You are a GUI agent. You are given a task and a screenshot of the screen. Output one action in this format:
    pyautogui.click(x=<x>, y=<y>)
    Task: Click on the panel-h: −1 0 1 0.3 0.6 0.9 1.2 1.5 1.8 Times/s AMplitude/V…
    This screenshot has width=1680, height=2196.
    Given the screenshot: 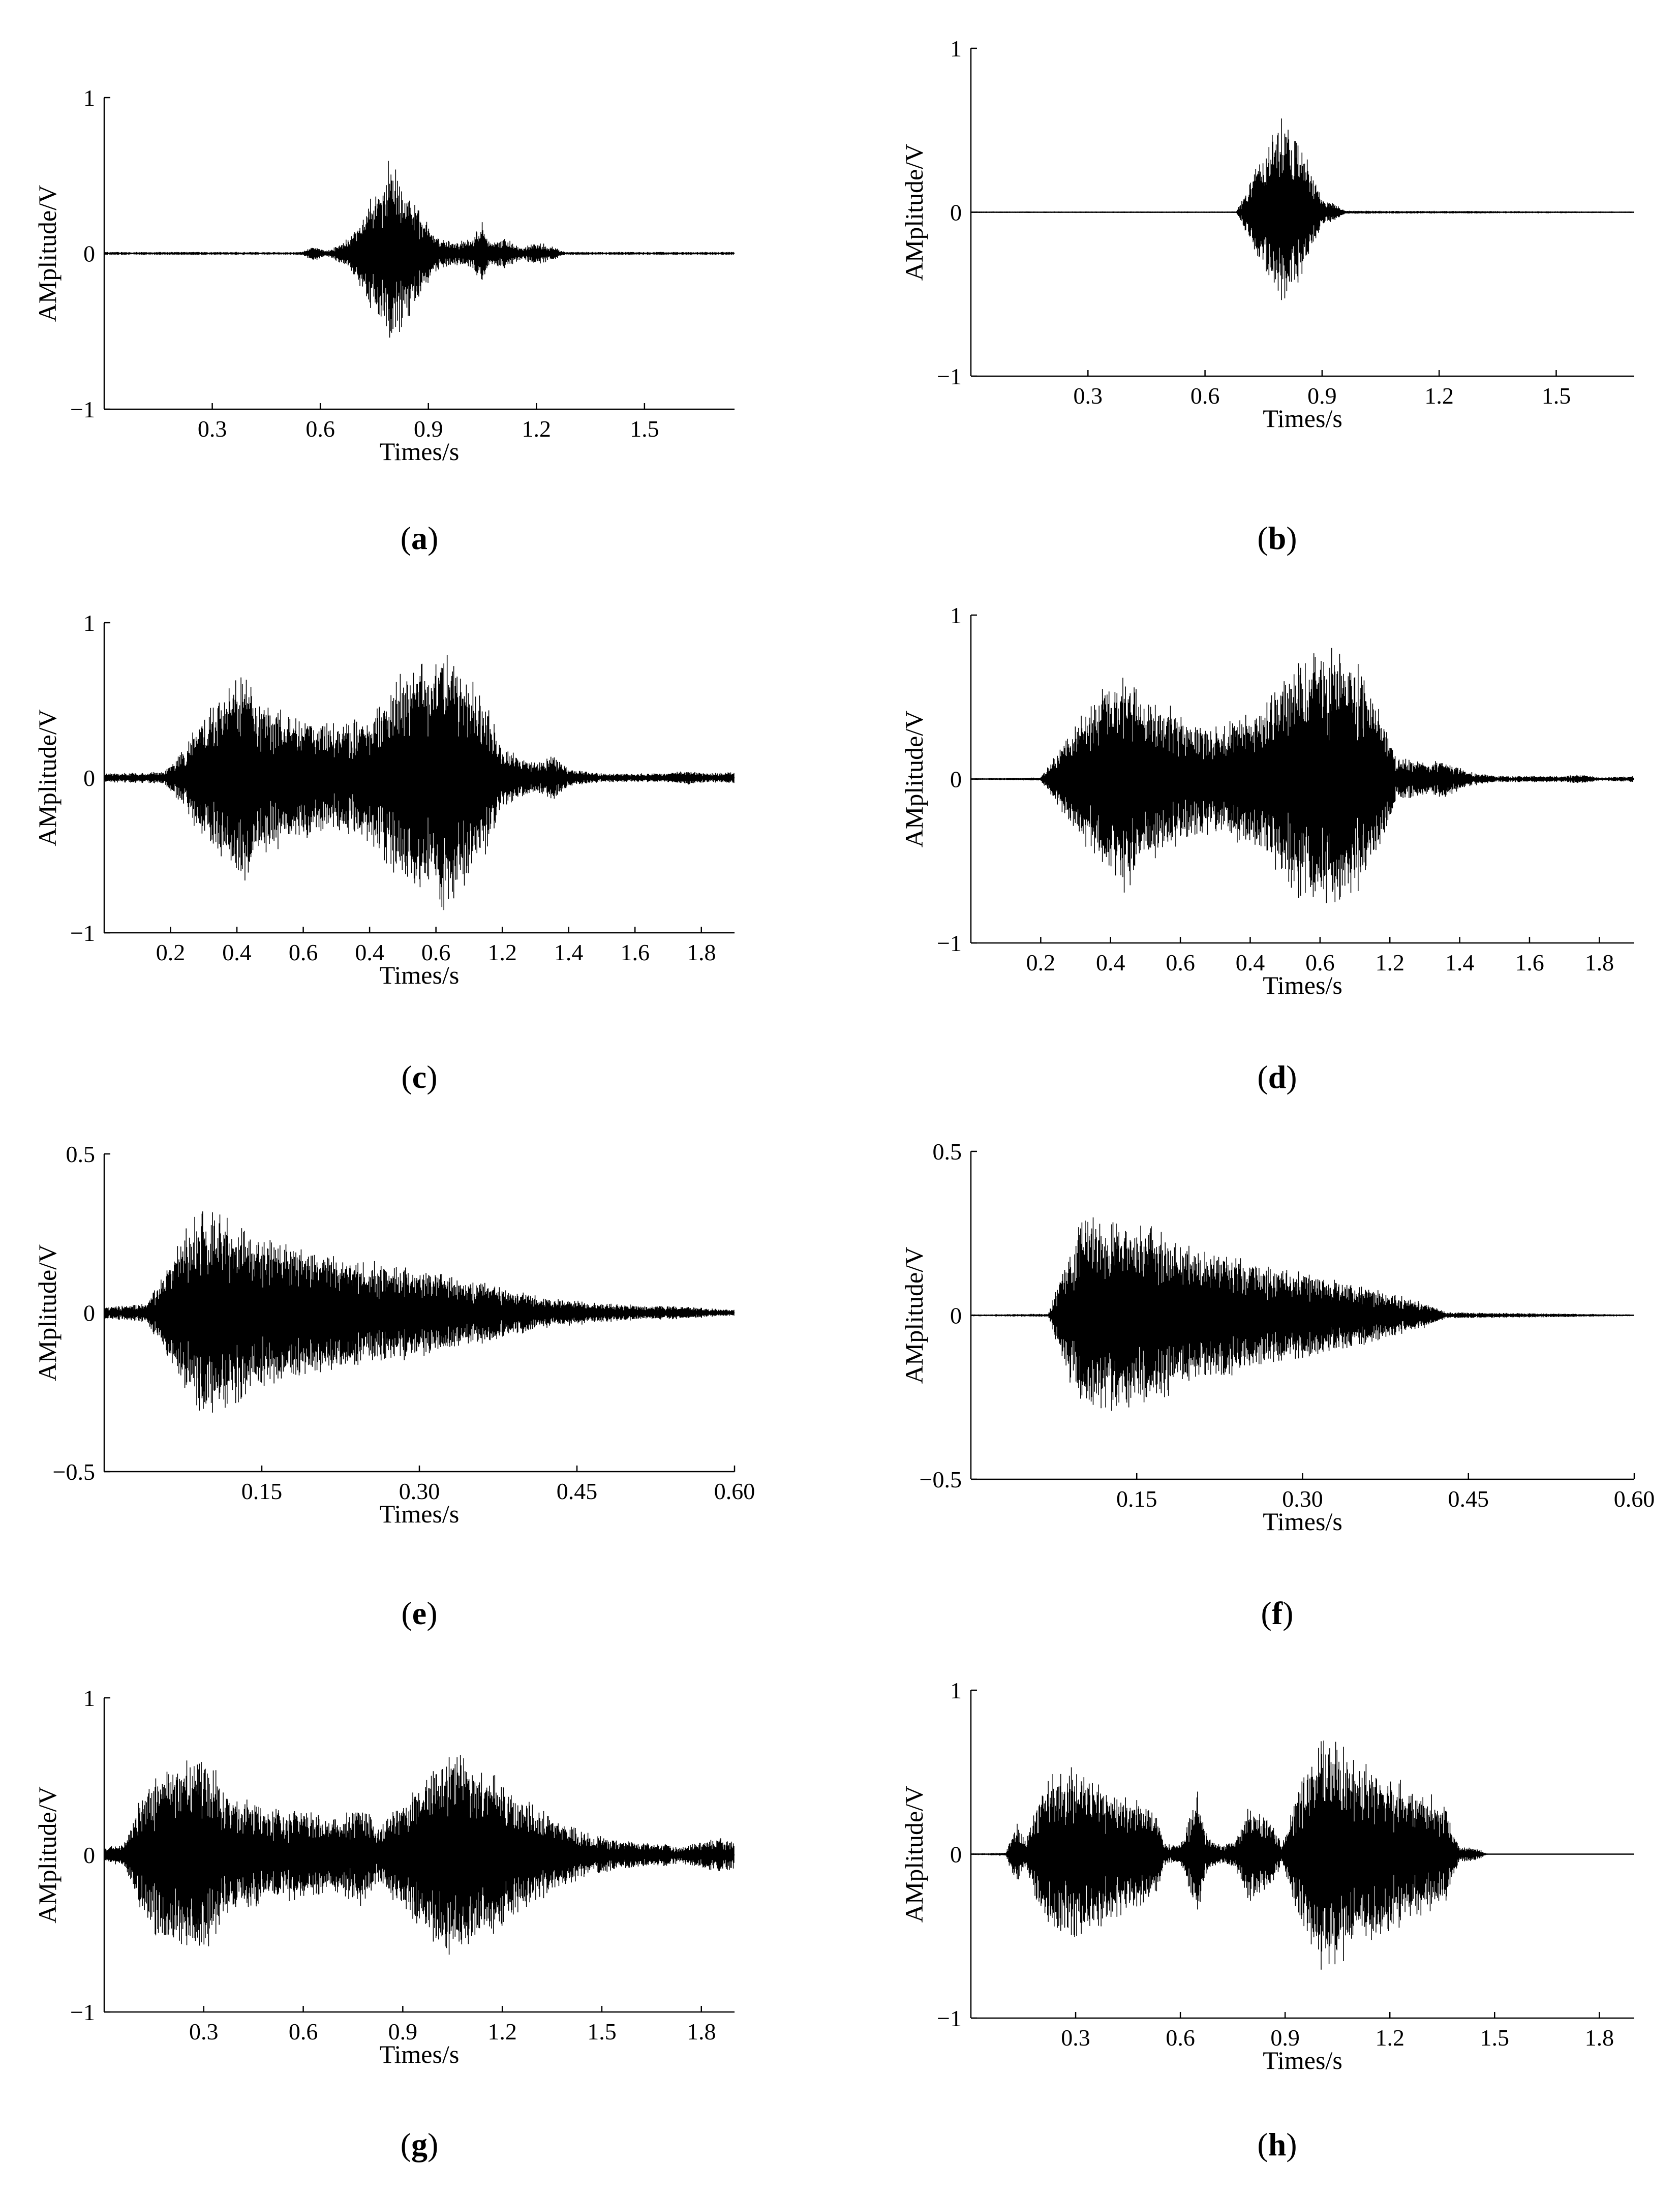 What is the action you would take?
    pyautogui.click(x=1267, y=1920)
    